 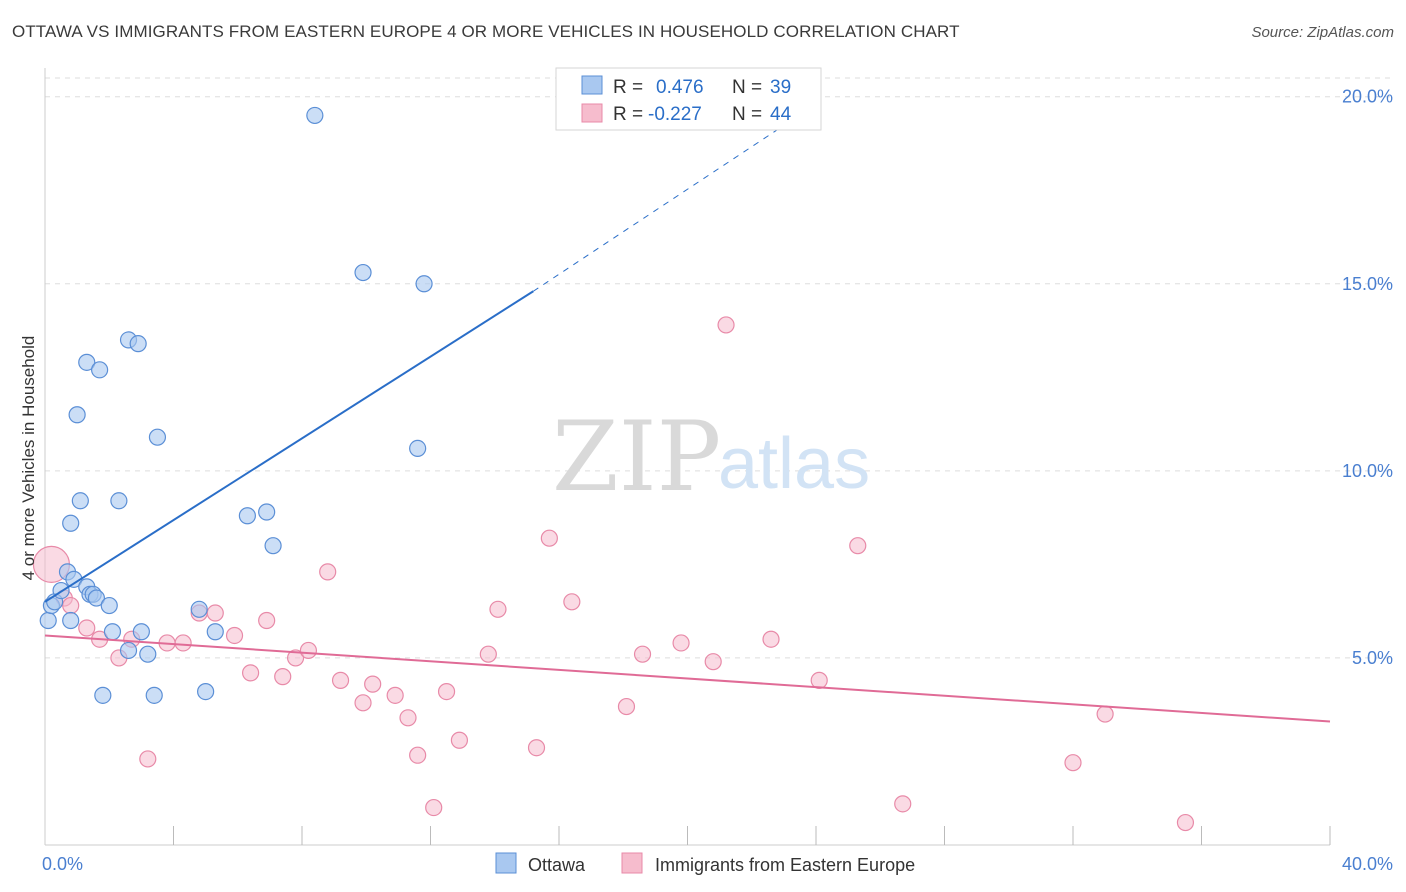 What do you see at coordinates (688, 99) in the screenshot?
I see `stats-box: R = 0.476 N = 39 R = -0.227 N = 44` at bounding box center [688, 99].